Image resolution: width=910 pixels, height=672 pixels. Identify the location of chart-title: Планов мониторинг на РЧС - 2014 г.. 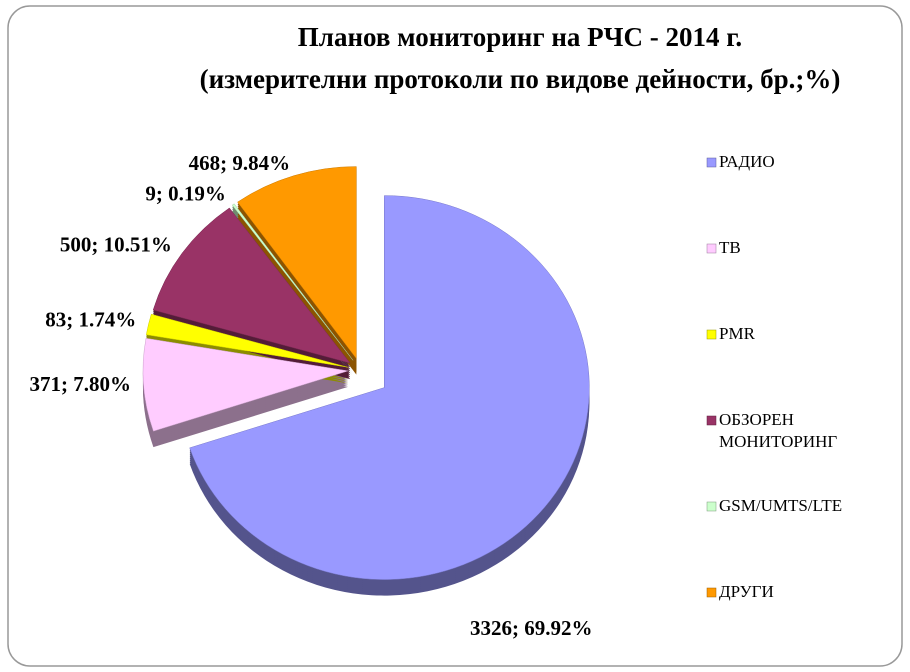
(520, 37).